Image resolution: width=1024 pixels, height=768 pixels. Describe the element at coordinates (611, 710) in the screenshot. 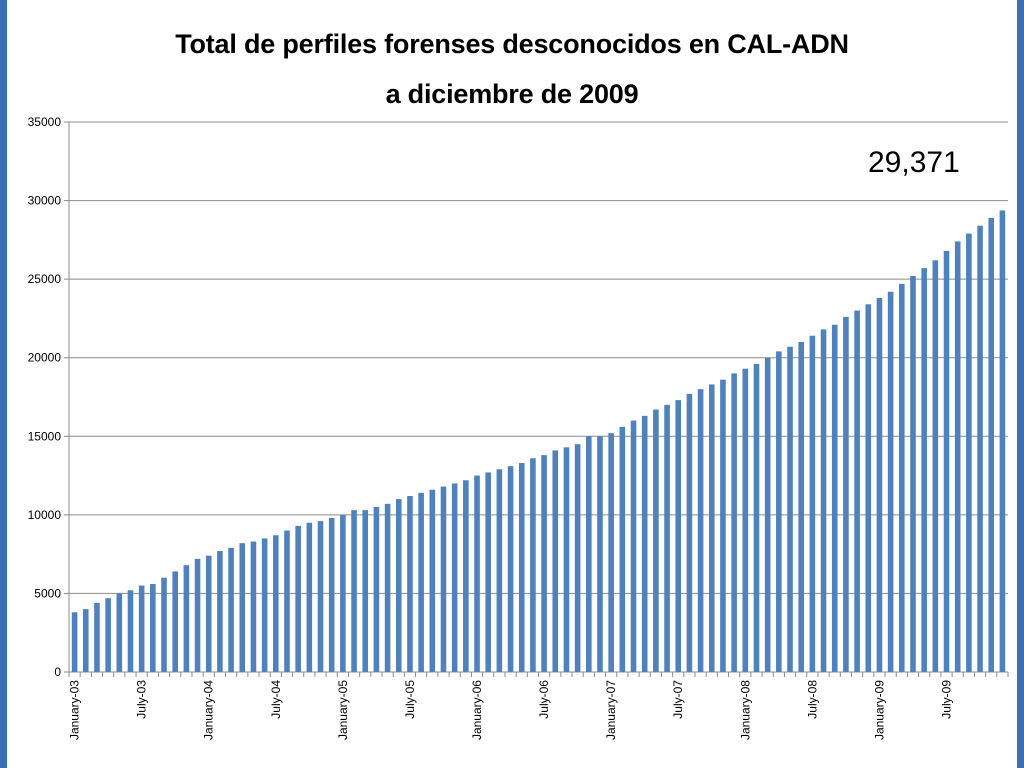

I see `x-tick-label: January-07` at that location.